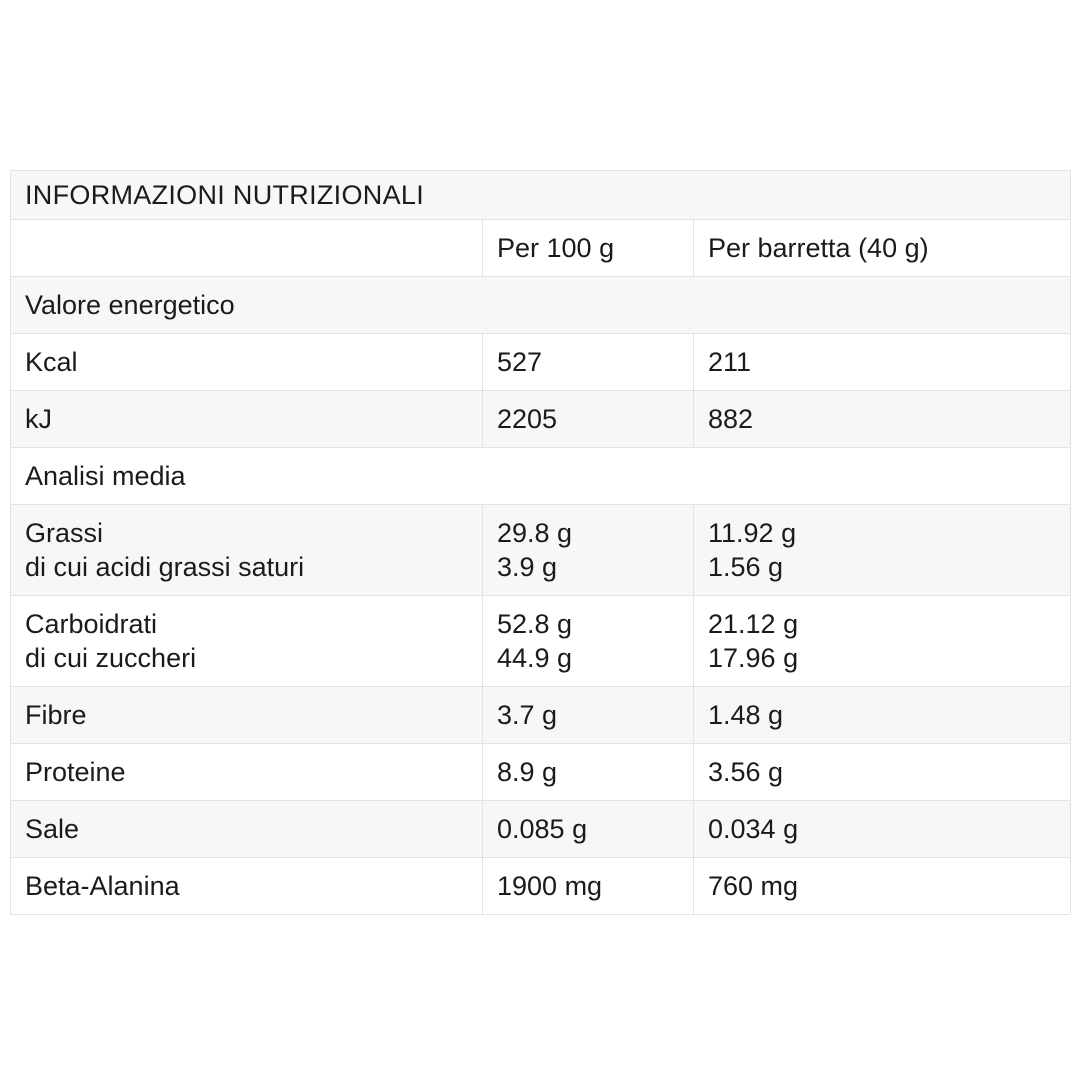 The height and width of the screenshot is (1080, 1080). What do you see at coordinates (588, 829) in the screenshot?
I see `cell-per-100g: 0.085 g` at bounding box center [588, 829].